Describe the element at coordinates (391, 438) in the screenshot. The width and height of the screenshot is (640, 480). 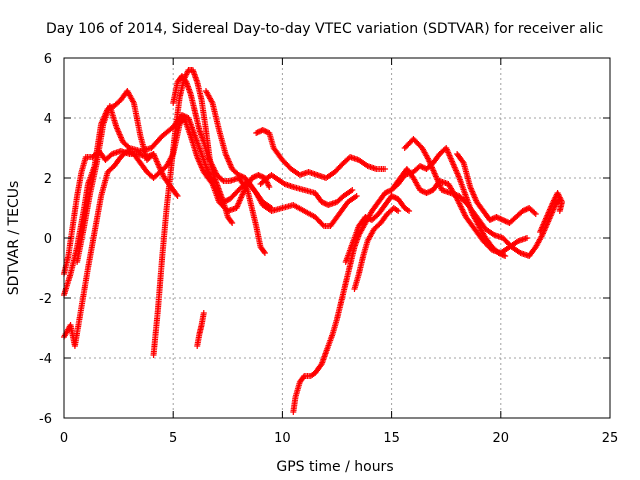
I see `x-tick-label: 15` at that location.